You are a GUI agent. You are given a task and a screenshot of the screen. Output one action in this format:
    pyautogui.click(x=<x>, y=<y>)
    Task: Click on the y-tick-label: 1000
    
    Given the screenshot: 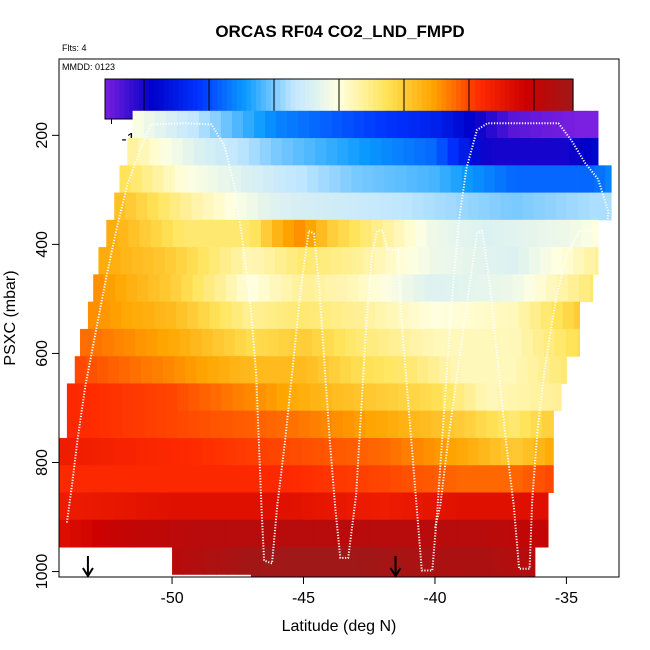 What is the action you would take?
    pyautogui.click(x=42, y=572)
    